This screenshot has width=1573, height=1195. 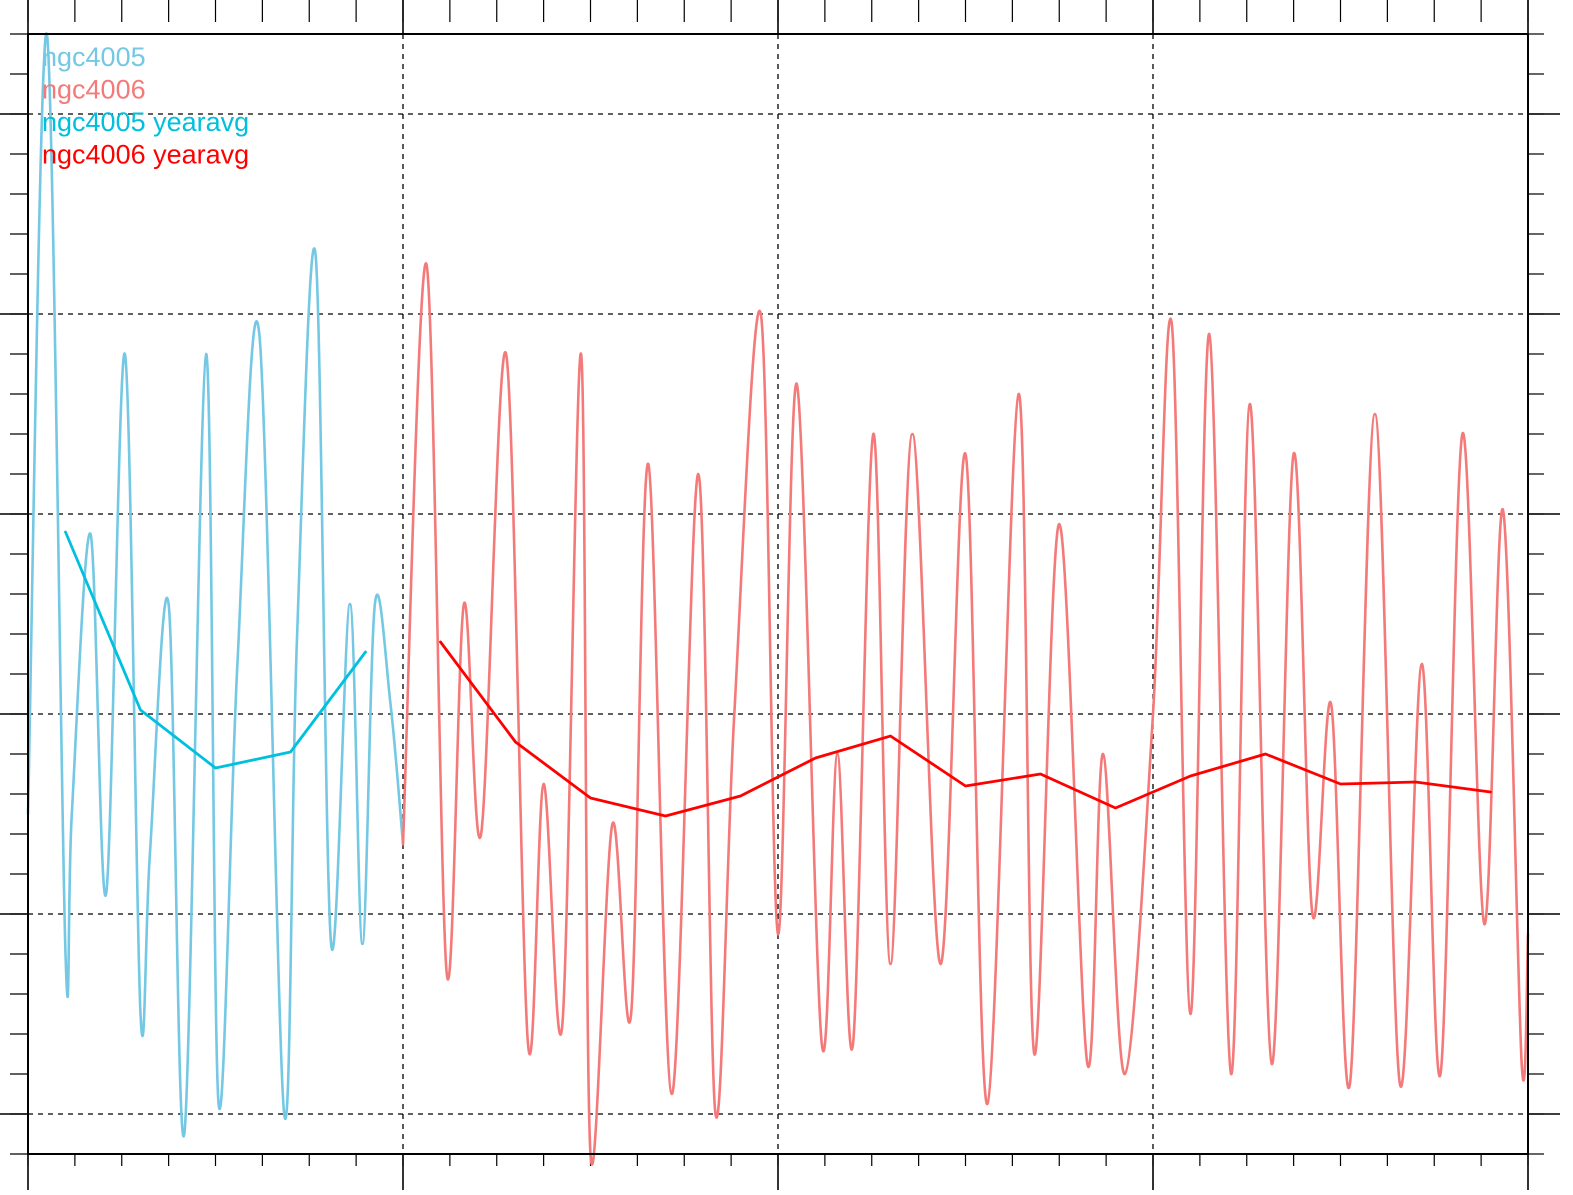 I want to click on legend-entry: ngc4006, so click(x=94, y=90).